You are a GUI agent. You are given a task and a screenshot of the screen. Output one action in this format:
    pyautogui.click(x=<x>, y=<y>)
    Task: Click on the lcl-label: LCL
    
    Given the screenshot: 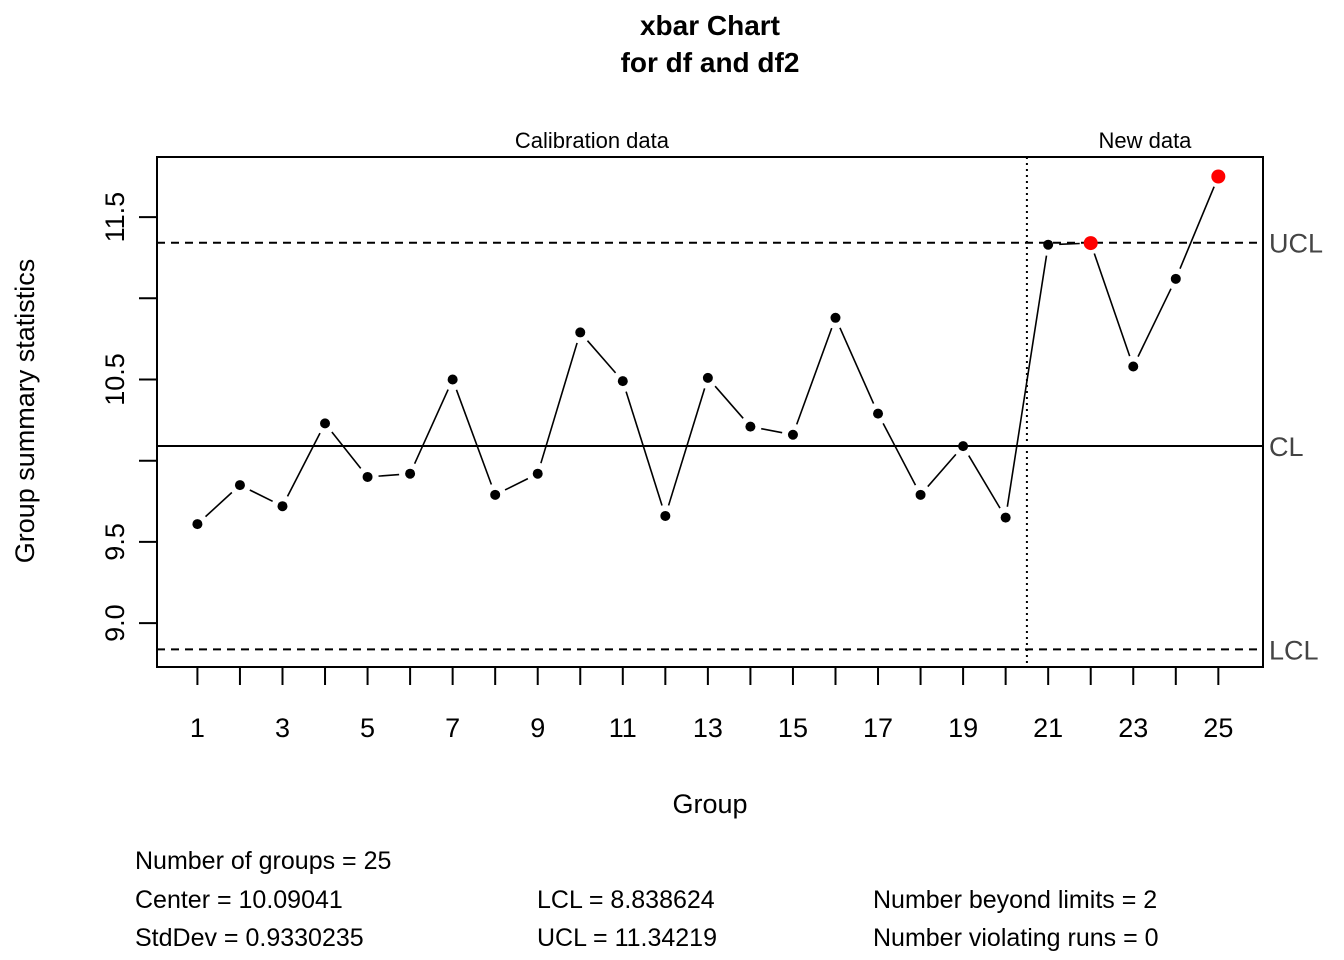 What is the action you would take?
    pyautogui.click(x=1294, y=650)
    